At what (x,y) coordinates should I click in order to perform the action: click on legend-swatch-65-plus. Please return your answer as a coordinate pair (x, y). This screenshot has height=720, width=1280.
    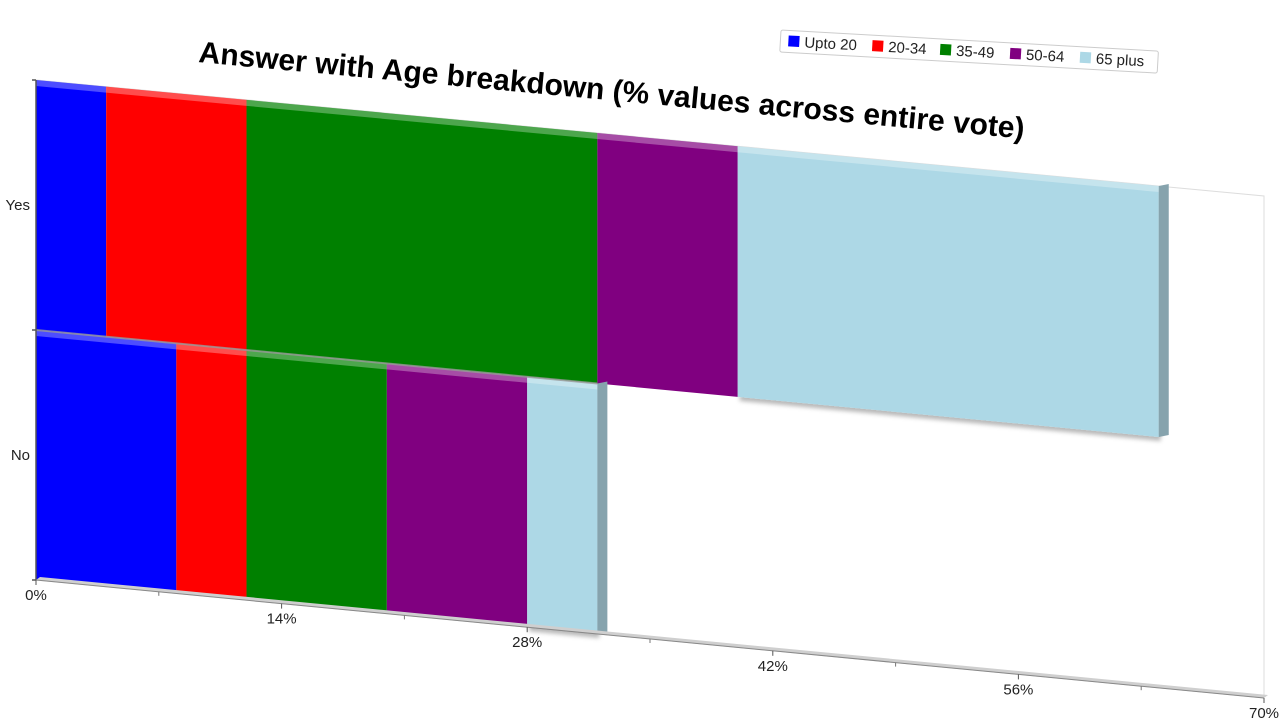
    Looking at the image, I should click on (1085, 57).